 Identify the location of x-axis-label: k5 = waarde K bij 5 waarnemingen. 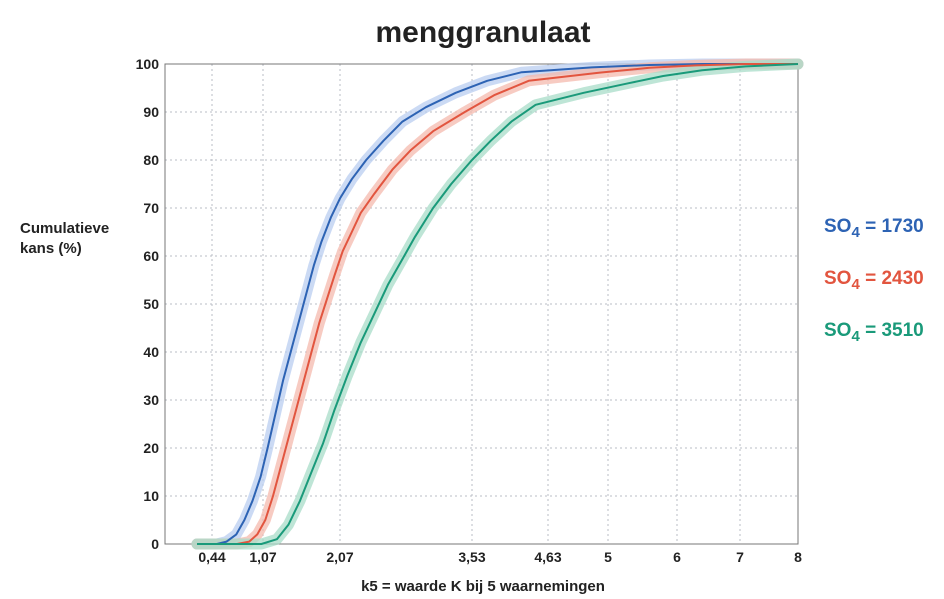
(483, 586).